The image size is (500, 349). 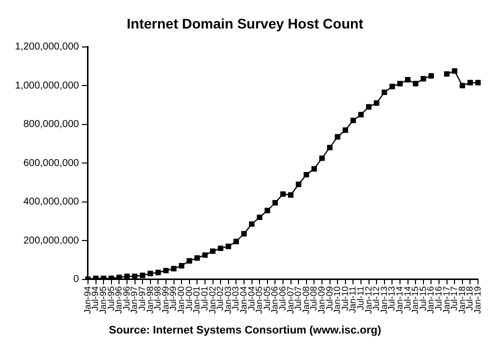 What do you see at coordinates (47, 86) in the screenshot?
I see `y-tick-label: 1,000,000,000` at bounding box center [47, 86].